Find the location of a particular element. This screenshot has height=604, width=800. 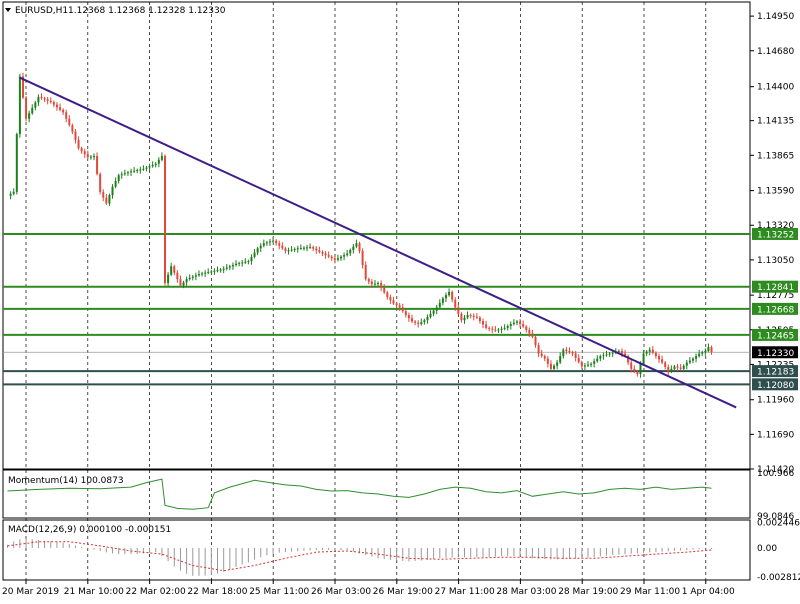

chart-symbol: EURUSD,H1 is located at coordinates (41, 11).